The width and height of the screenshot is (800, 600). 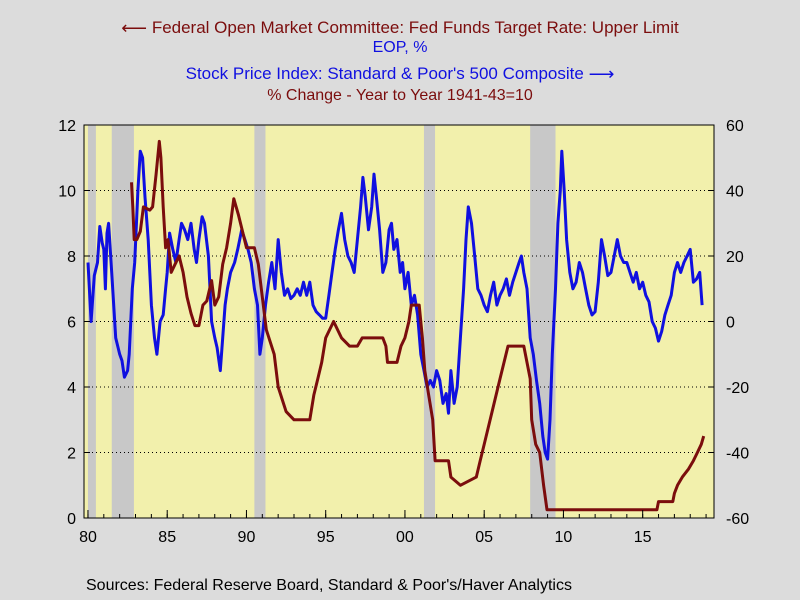 What do you see at coordinates (643, 537) in the screenshot?
I see `x-tick-label: 15` at bounding box center [643, 537].